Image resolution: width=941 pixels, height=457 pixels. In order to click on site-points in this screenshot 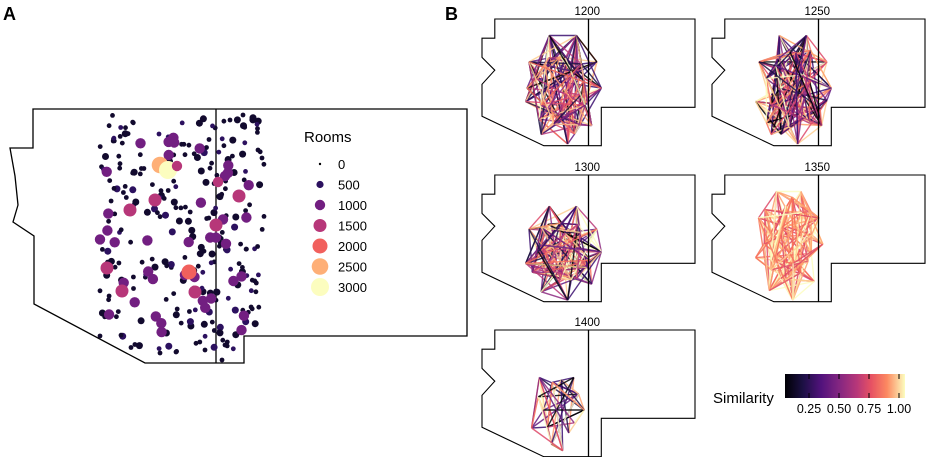, I will do `click(180, 237)`.